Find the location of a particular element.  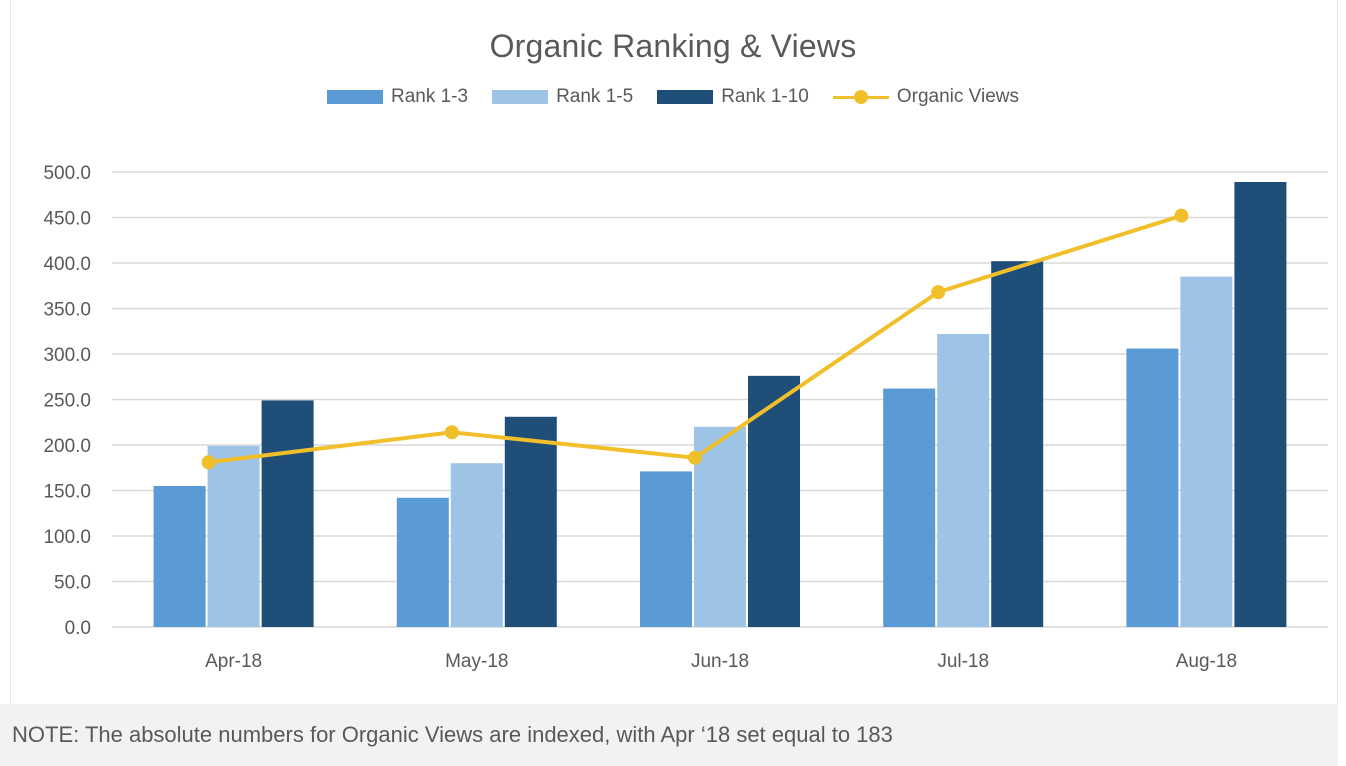

legend-item-rank-1-10: Rank 1-10 is located at coordinates (733, 97).